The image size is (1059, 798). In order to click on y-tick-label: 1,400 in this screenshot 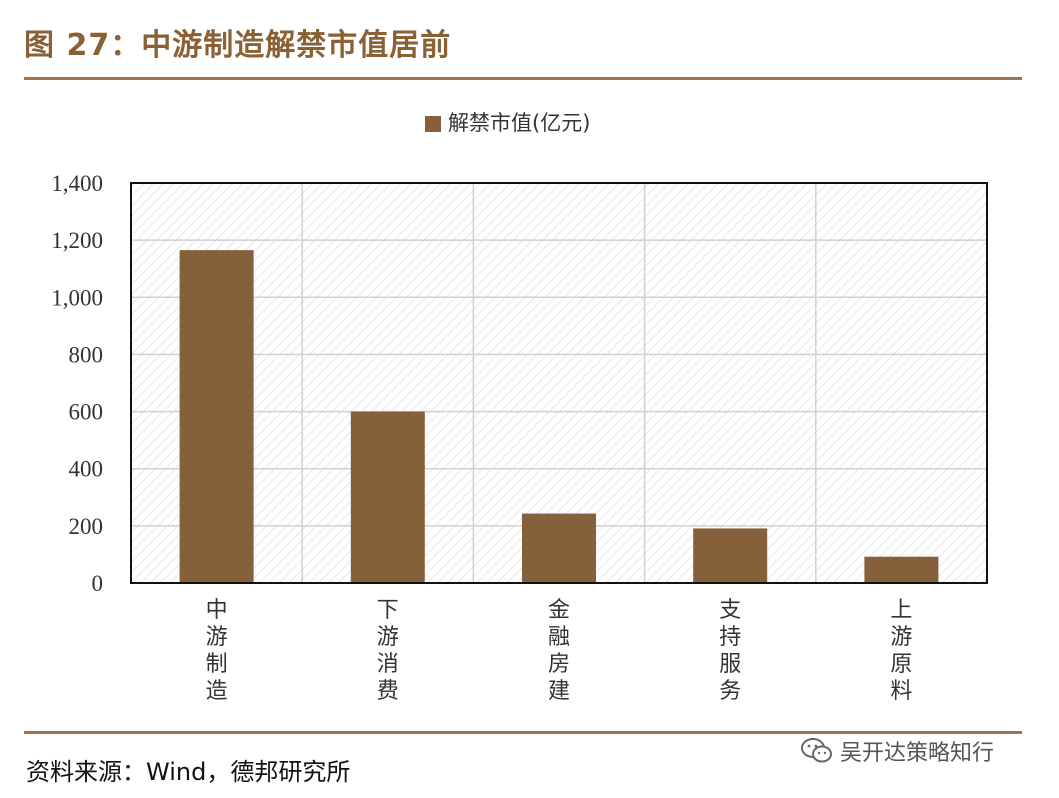, I will do `click(77, 183)`.